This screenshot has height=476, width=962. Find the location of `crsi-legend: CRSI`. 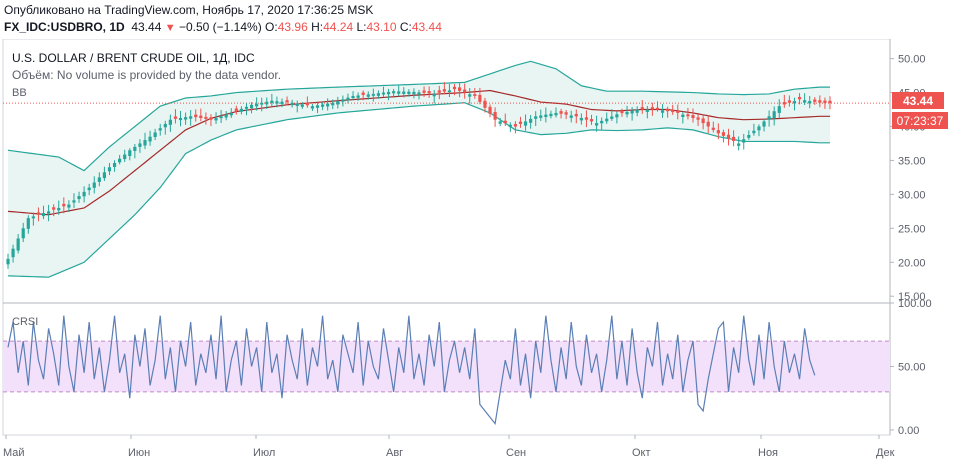

crsi-legend: CRSI is located at coordinates (25, 322).